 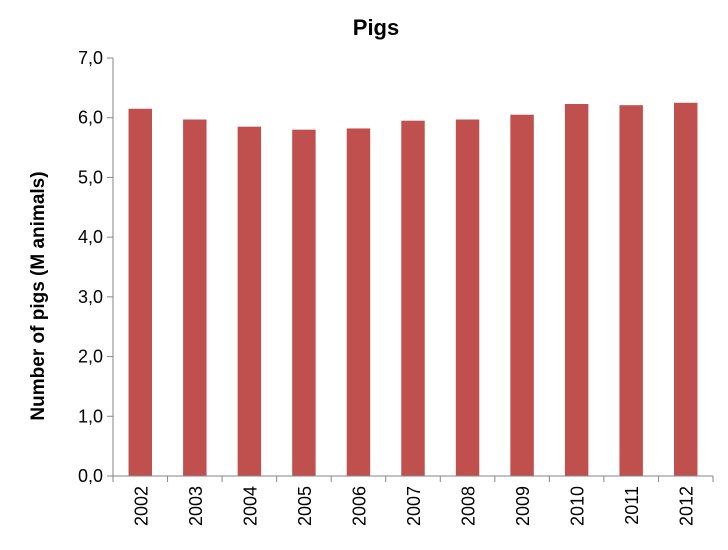 I want to click on x-tick-label: 2010, so click(x=578, y=506).